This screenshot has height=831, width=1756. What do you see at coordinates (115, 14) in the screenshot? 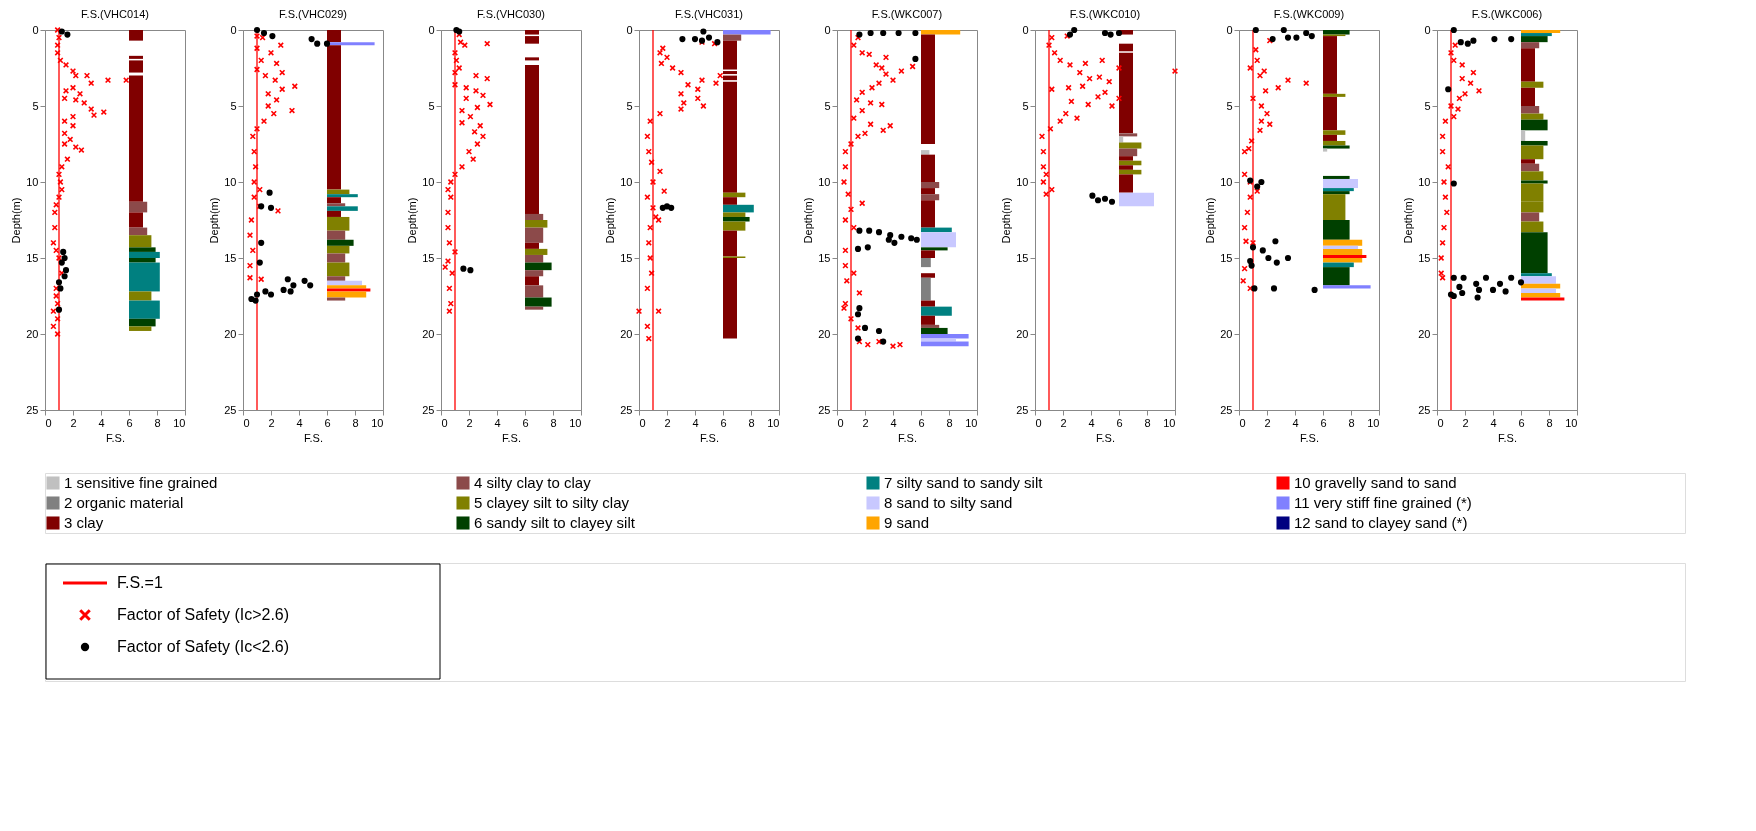
I see `chart-title: F.S.(VHC014)` at bounding box center [115, 14].